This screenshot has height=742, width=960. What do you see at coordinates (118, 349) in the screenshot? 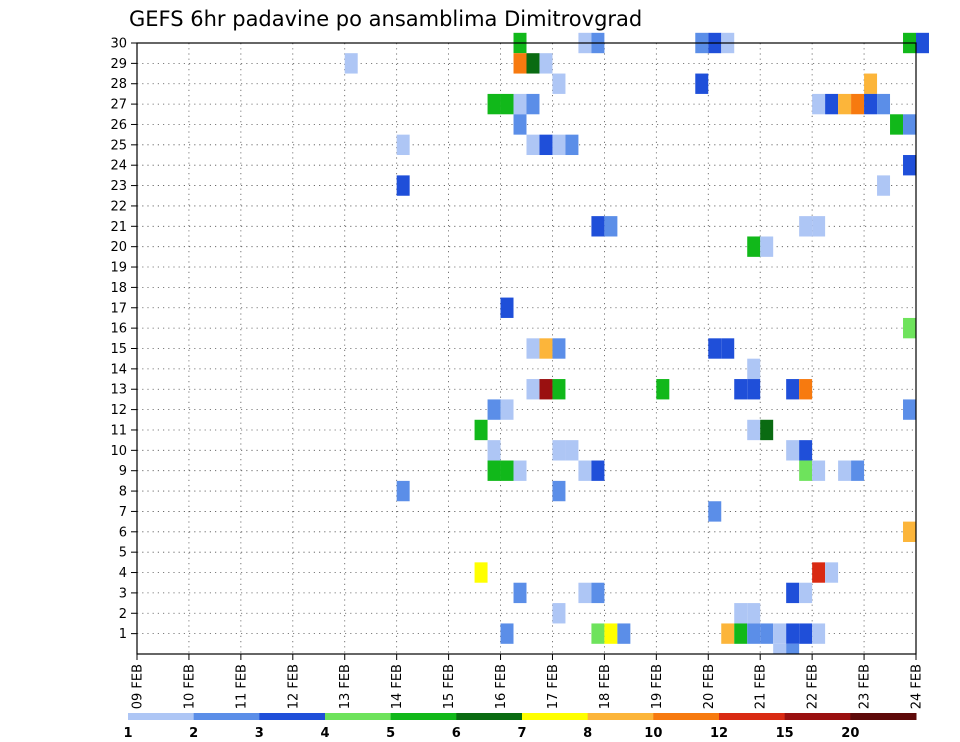
I see `y-tick-label: 15` at bounding box center [118, 349].